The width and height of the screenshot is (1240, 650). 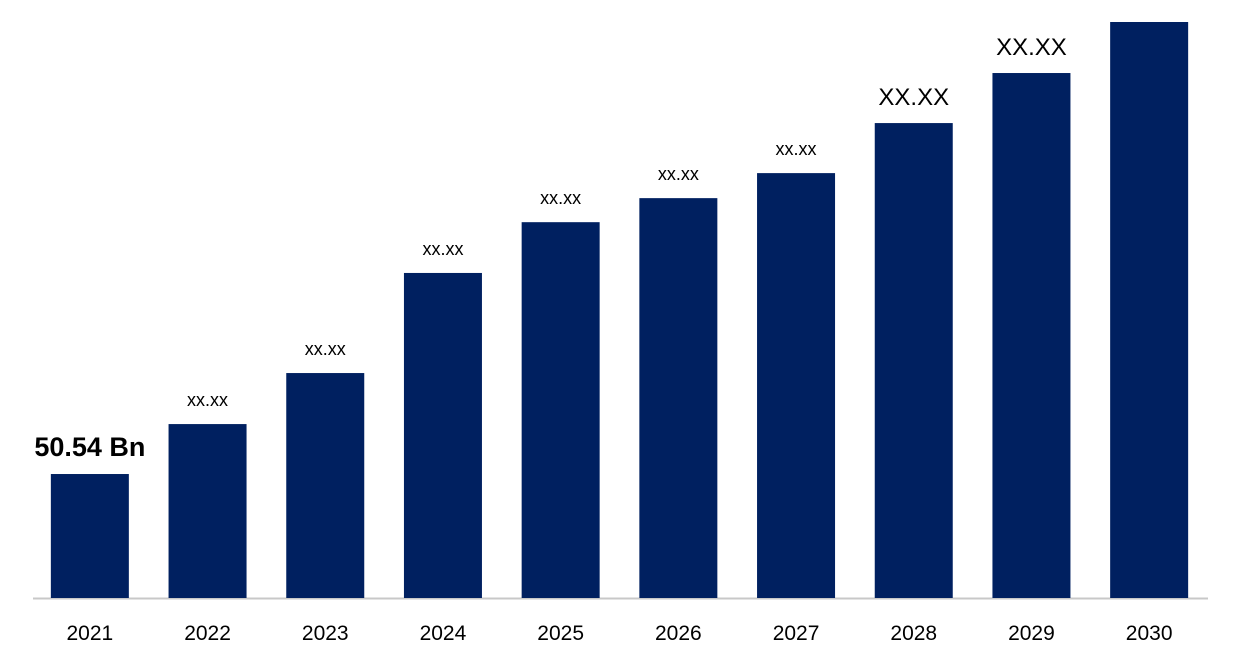 What do you see at coordinates (207, 633) in the screenshot?
I see `x-tick-label: 2022` at bounding box center [207, 633].